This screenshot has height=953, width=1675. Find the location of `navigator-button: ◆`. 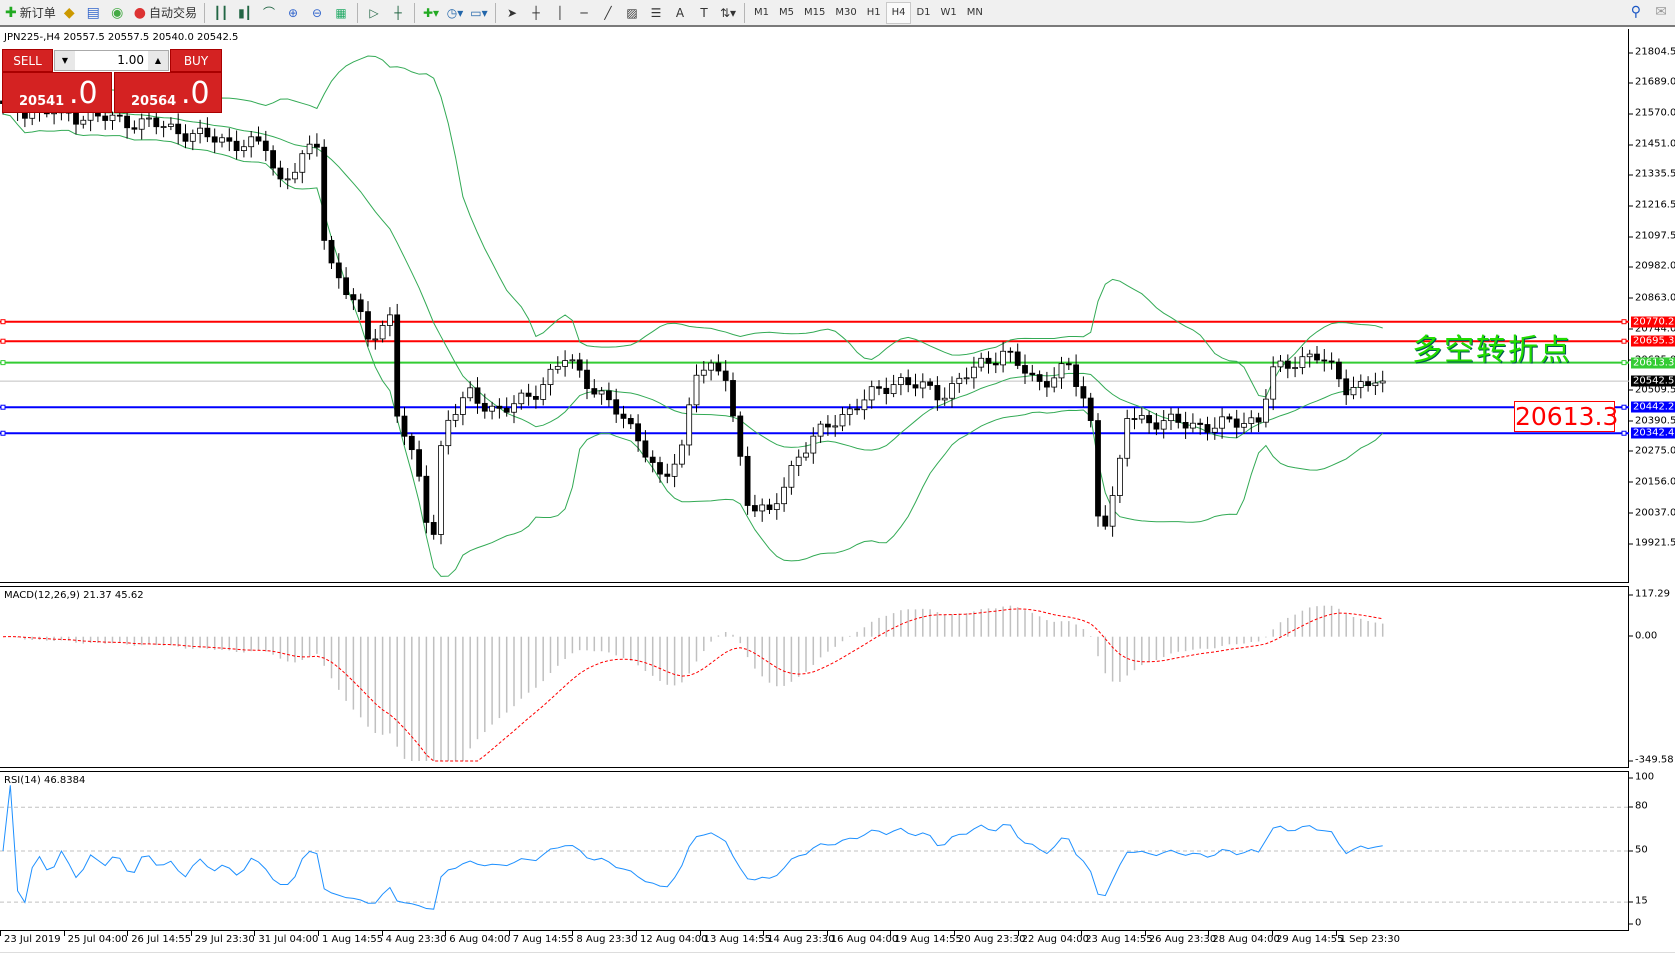

navigator-button: ◆ is located at coordinates (71, 12).